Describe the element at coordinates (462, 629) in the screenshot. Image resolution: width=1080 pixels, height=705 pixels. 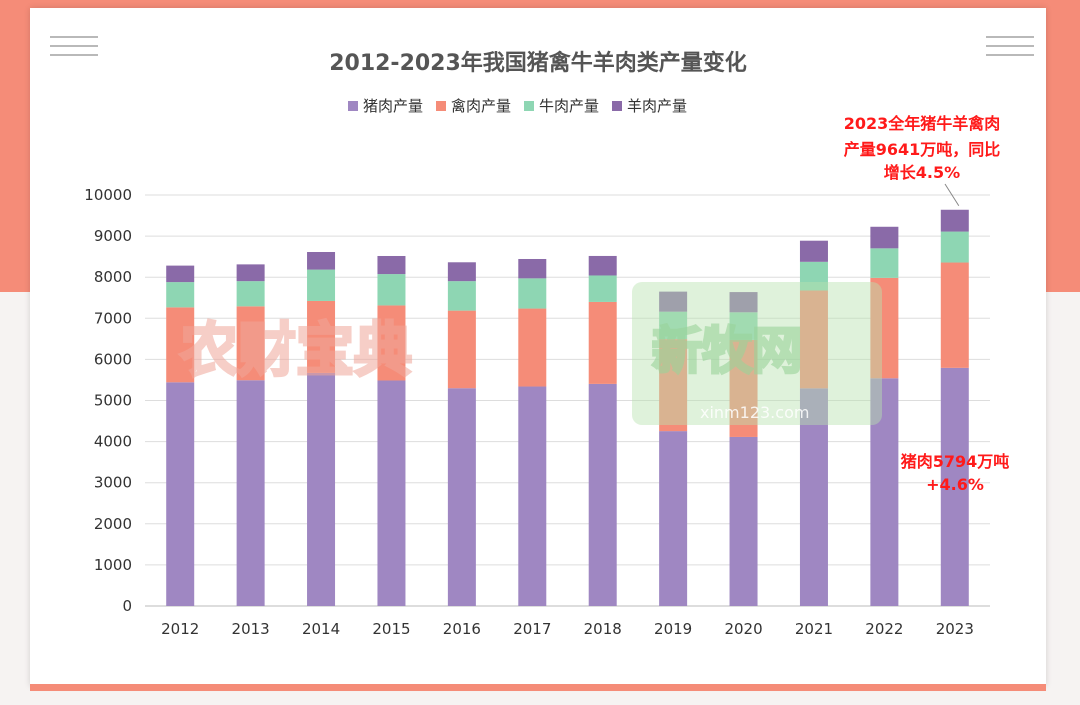
I see `x-tick-label: 2016` at that location.